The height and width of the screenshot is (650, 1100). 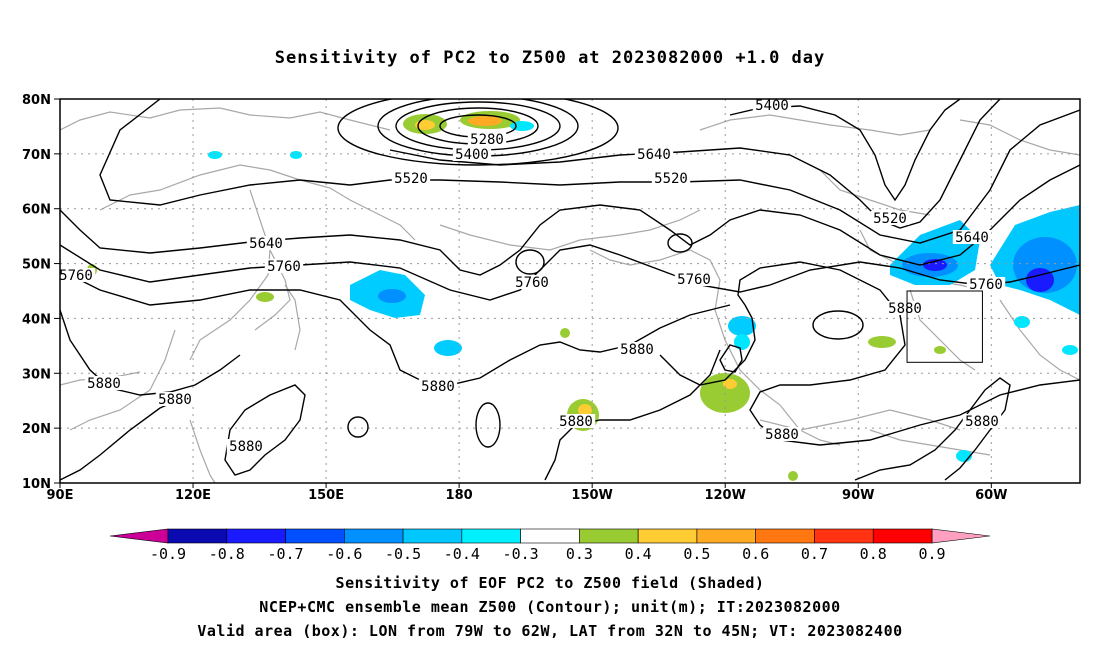 I want to click on lat-label: 10N, so click(x=36, y=484).